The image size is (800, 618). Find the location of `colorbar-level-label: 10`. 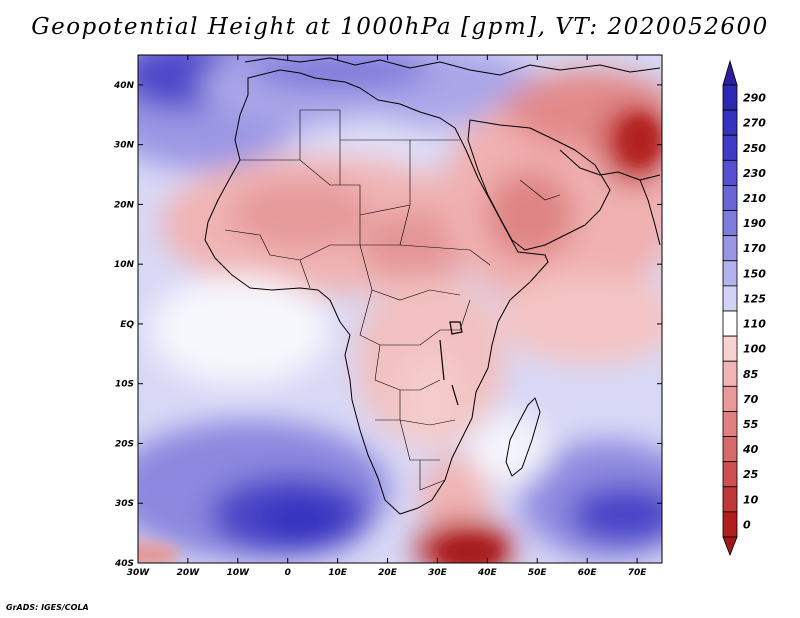

colorbar-level-label: 10 is located at coordinates (751, 499).